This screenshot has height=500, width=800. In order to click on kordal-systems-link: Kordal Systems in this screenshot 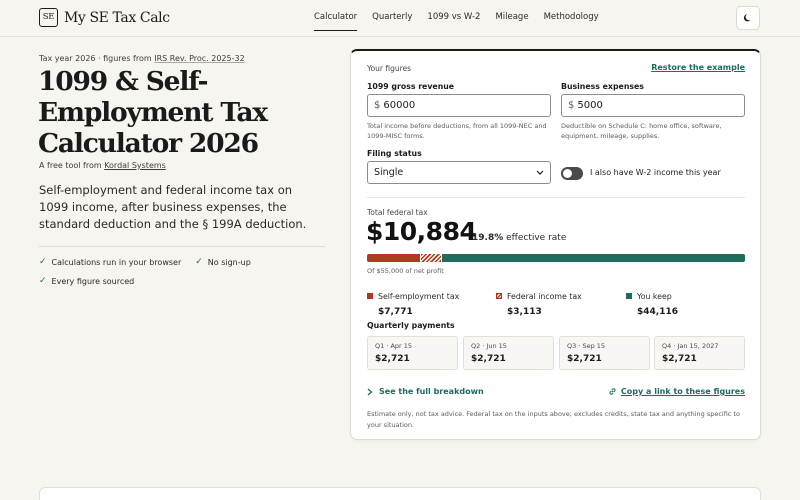, I will do `click(135, 165)`.